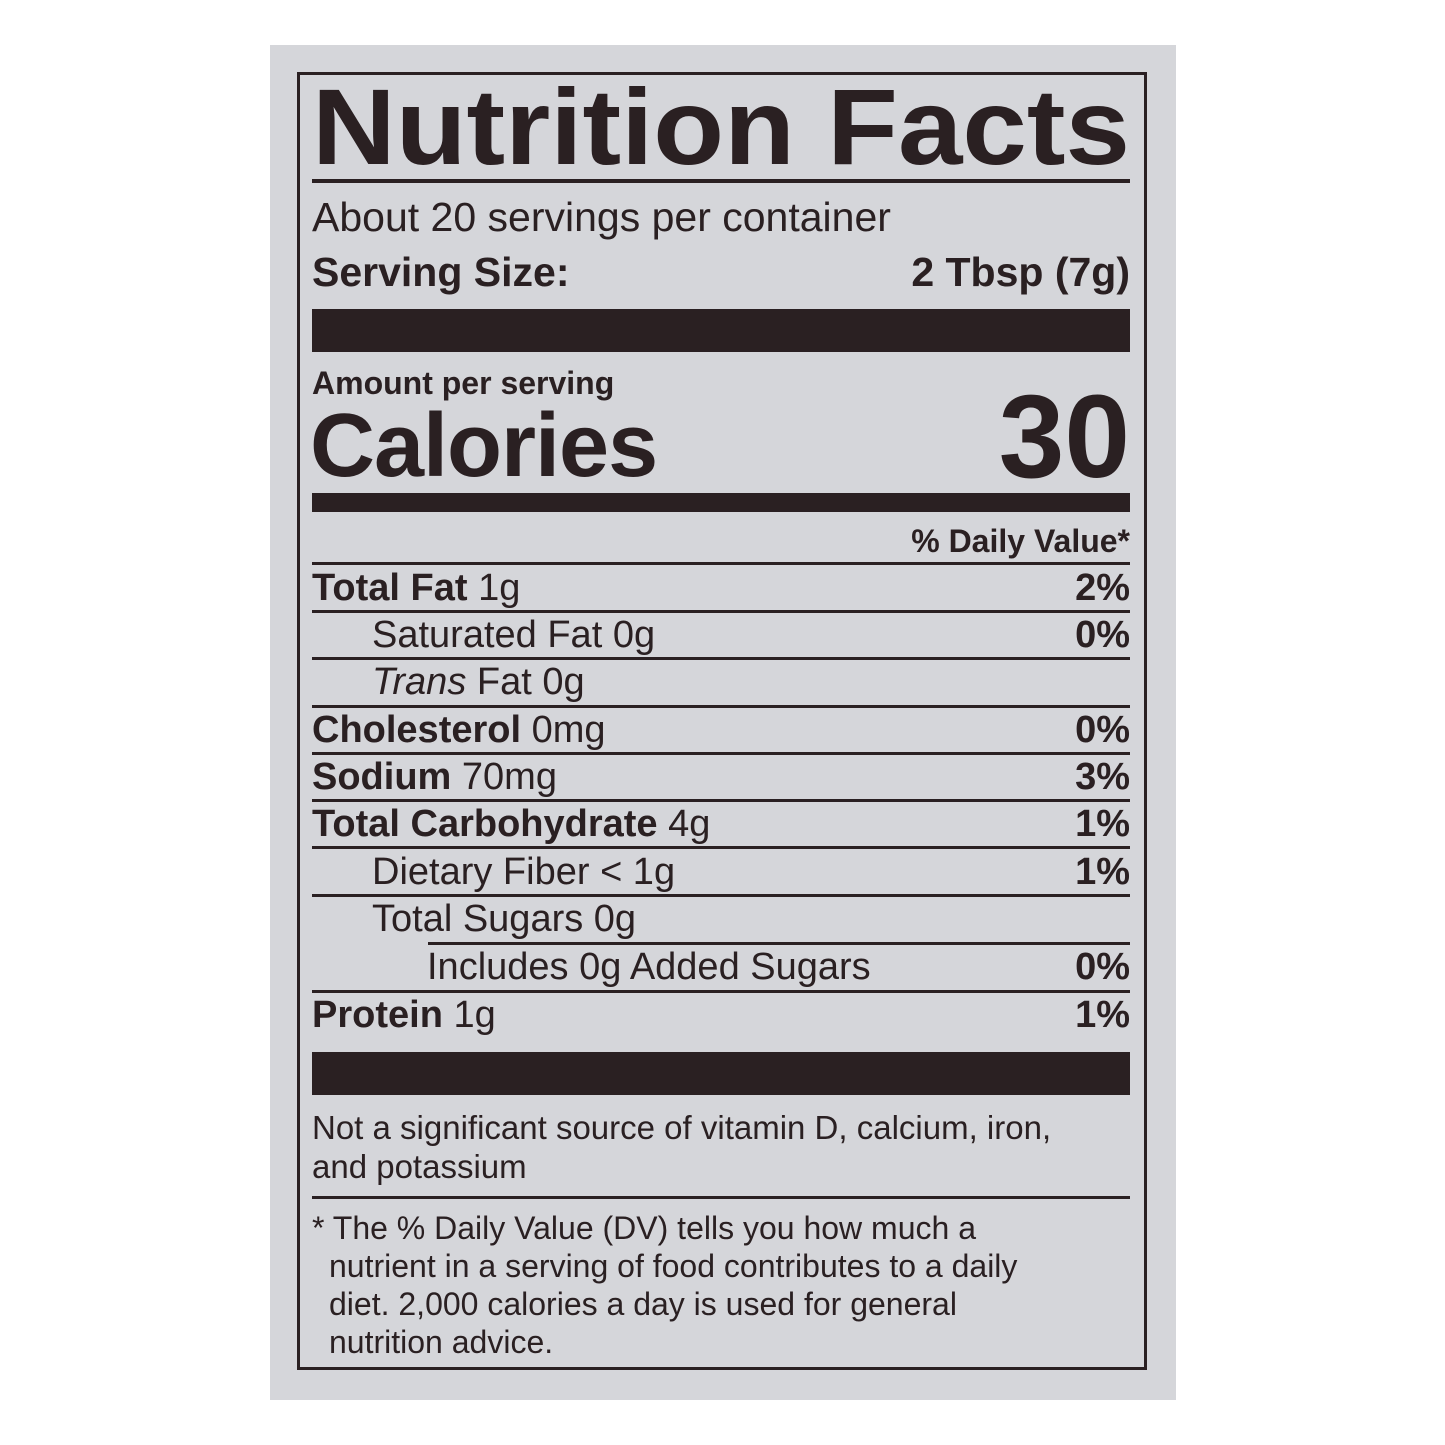 This screenshot has width=1445, height=1445. What do you see at coordinates (721, 730) in the screenshot?
I see `nutrient-row-cholesterol: Cholesterol 0mg 0%` at bounding box center [721, 730].